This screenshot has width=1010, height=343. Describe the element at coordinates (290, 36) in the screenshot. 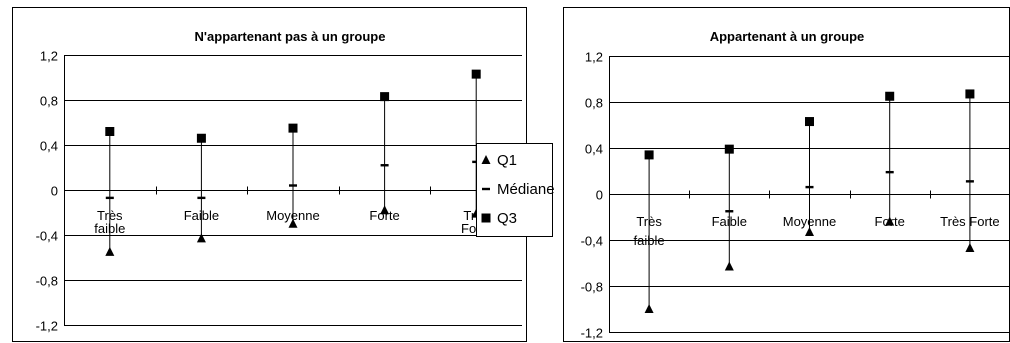

I see `chart-title: N'appartenant pas à un groupe` at that location.